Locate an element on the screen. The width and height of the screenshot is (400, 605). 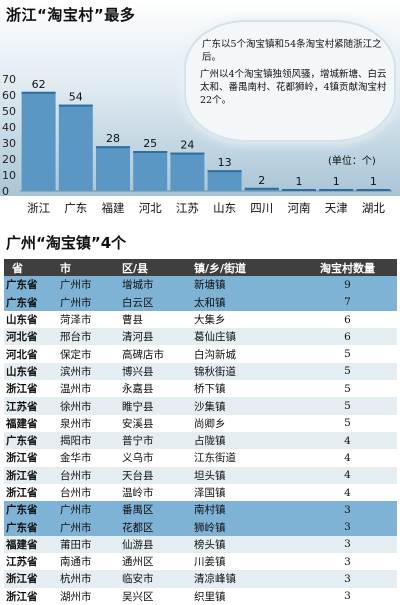
cell-district: 番禺区 is located at coordinates (138, 510).